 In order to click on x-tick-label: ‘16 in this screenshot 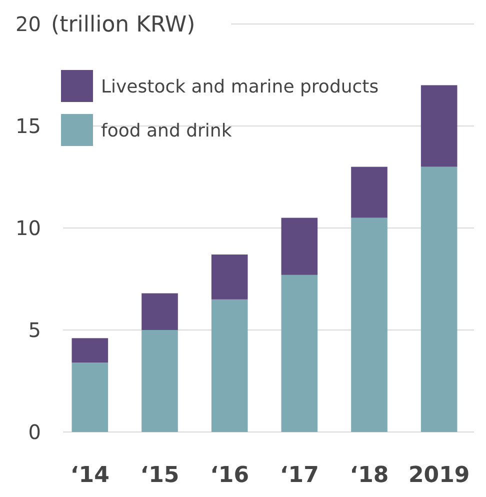, I will do `click(230, 475)`.